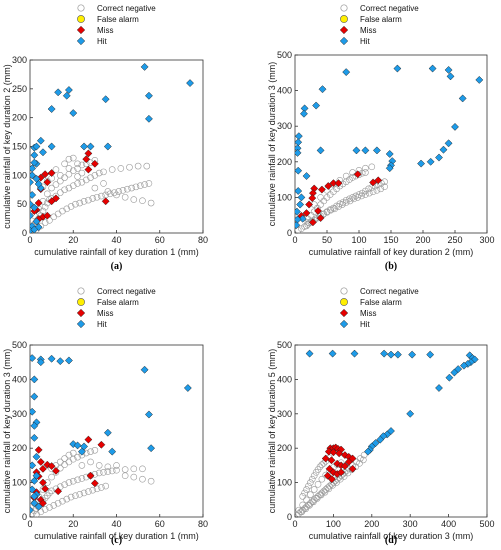  What do you see at coordinates (390, 240) in the screenshot?
I see `x-tick-label: 150` at bounding box center [390, 240].